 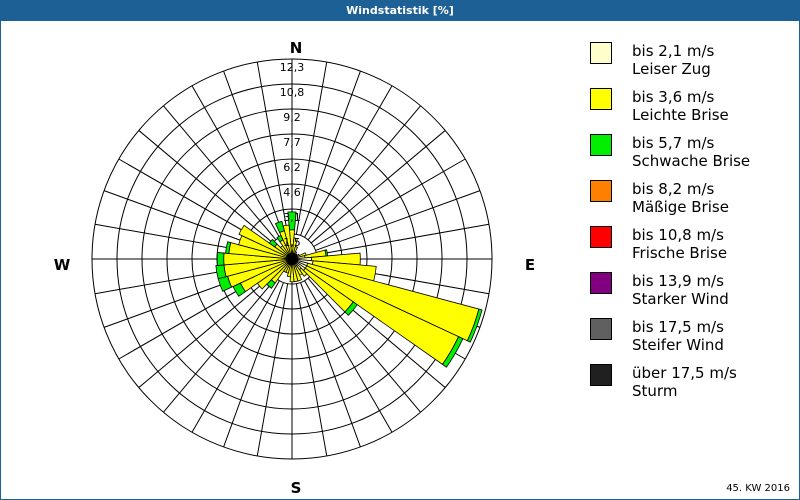 I want to click on window-title: Windstatistik [%], so click(x=400, y=10).